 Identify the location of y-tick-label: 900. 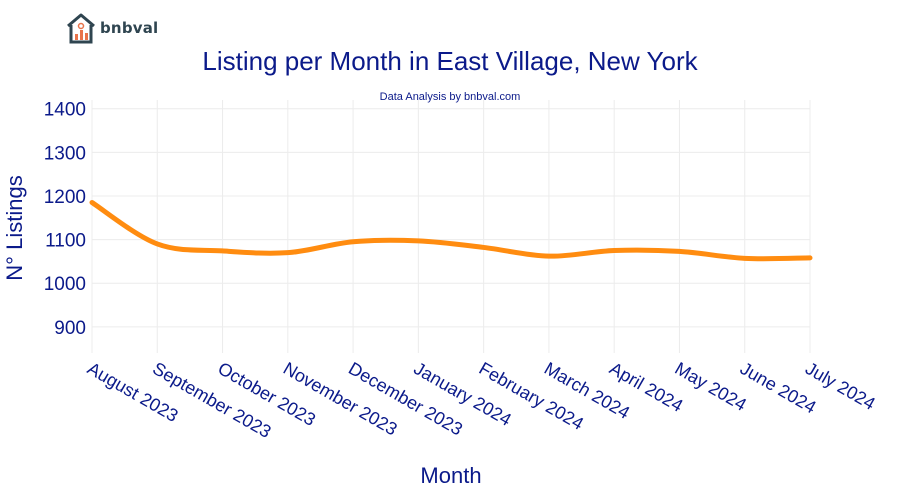
(70, 328).